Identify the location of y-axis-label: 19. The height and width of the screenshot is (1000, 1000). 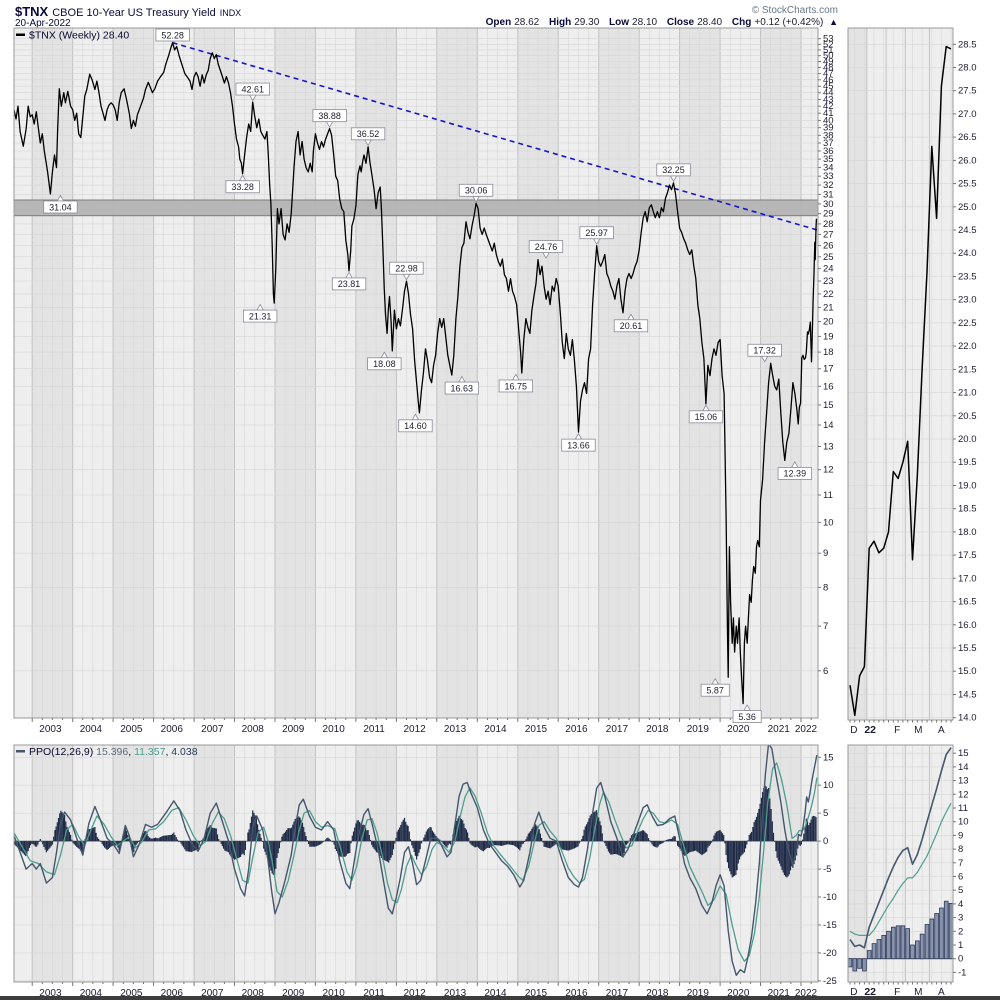
(828, 336).